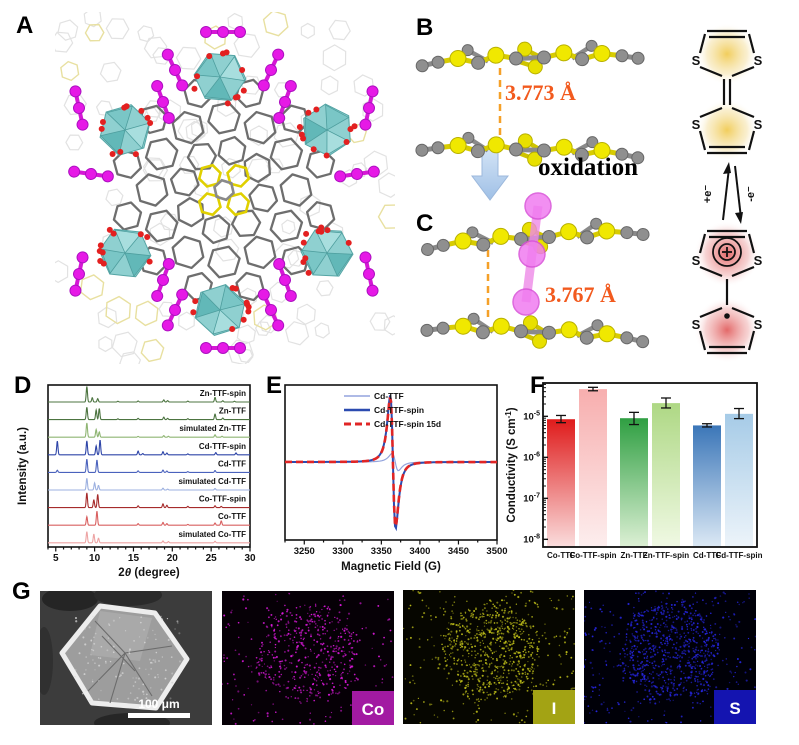 Image resolution: width=799 pixels, height=745 pixels. I want to click on plot-frame, so click(650, 465).